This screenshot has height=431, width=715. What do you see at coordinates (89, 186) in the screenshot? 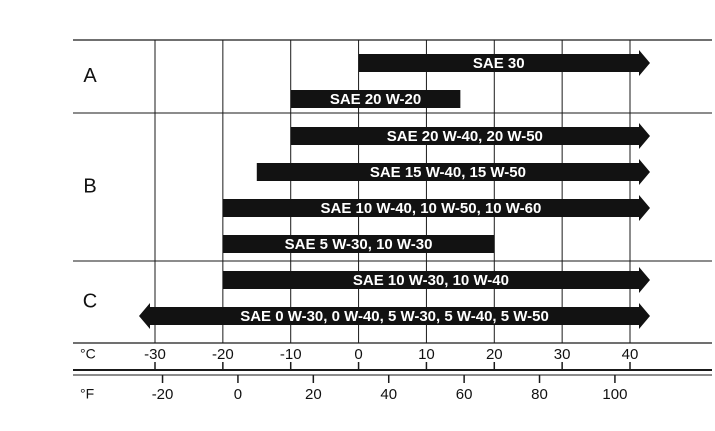
I see `group-label: B` at bounding box center [89, 186].